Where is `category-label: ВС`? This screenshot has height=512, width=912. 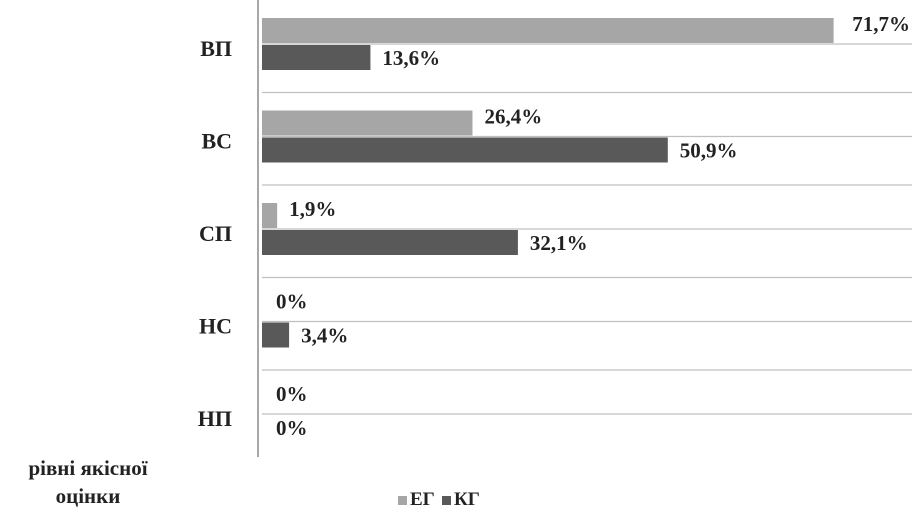
category-label: ВС is located at coordinates (216, 141).